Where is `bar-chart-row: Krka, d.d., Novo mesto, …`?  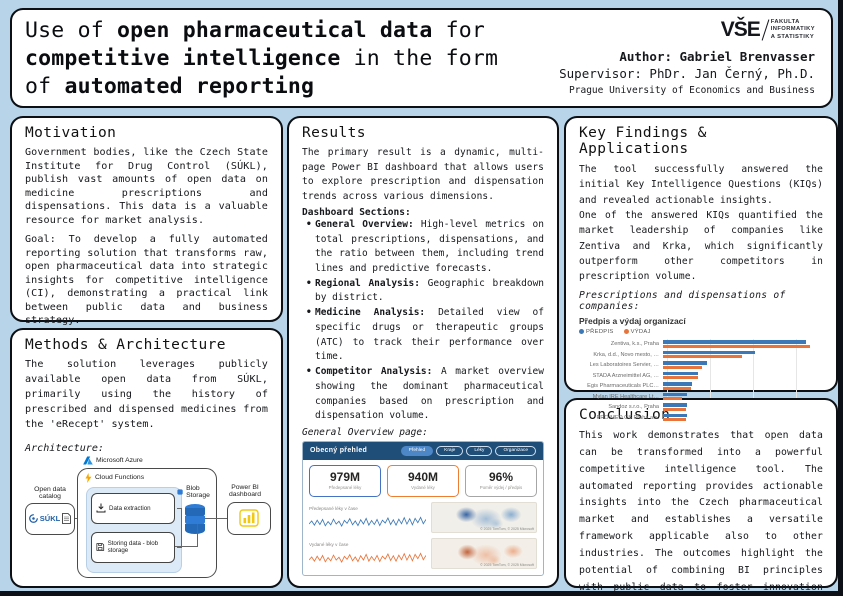
bar-chart-row: Krka, d.d., Novo mesto, … is located at coordinates (701, 354).